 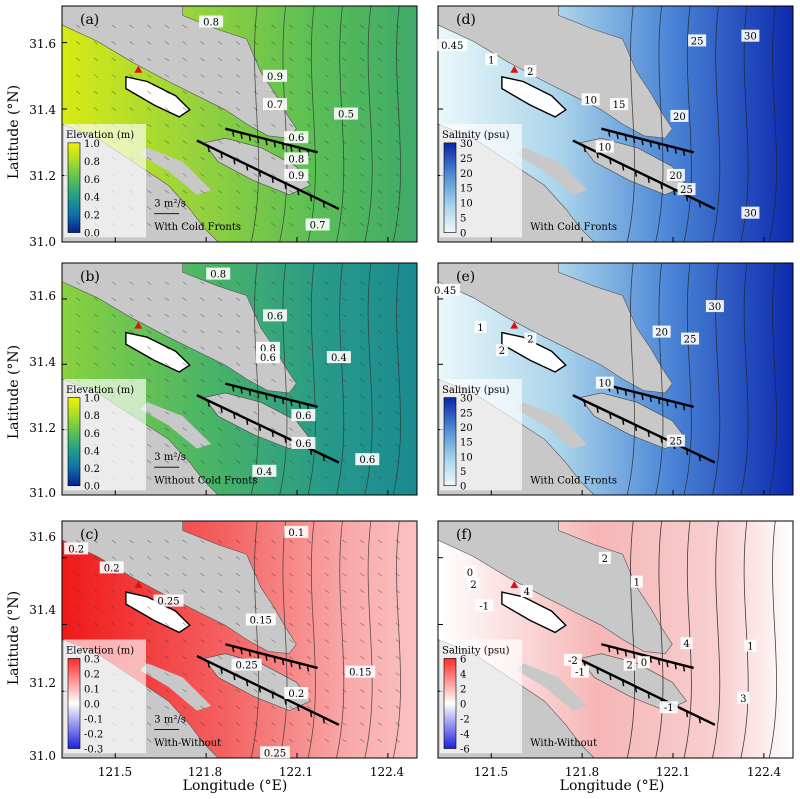 I want to click on island-shoal, so click(x=176, y=687).